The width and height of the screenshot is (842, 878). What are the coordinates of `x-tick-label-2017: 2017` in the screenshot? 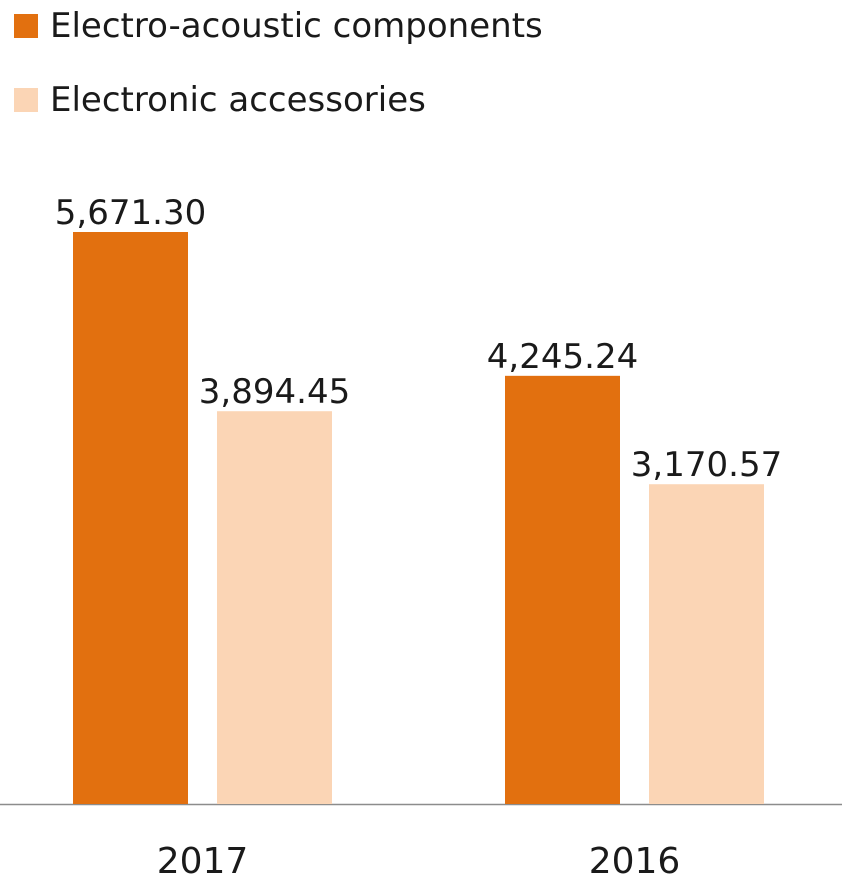 It's located at (203, 859).